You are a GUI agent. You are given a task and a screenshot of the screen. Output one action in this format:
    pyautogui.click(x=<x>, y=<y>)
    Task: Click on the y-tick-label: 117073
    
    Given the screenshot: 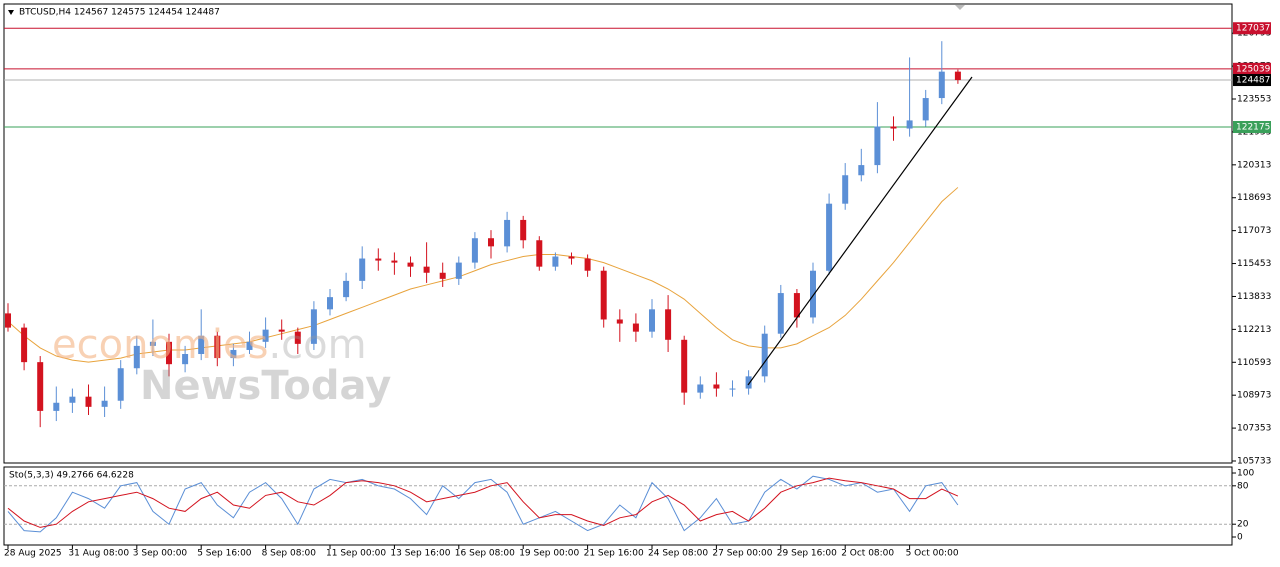 What is the action you would take?
    pyautogui.click(x=1254, y=231)
    